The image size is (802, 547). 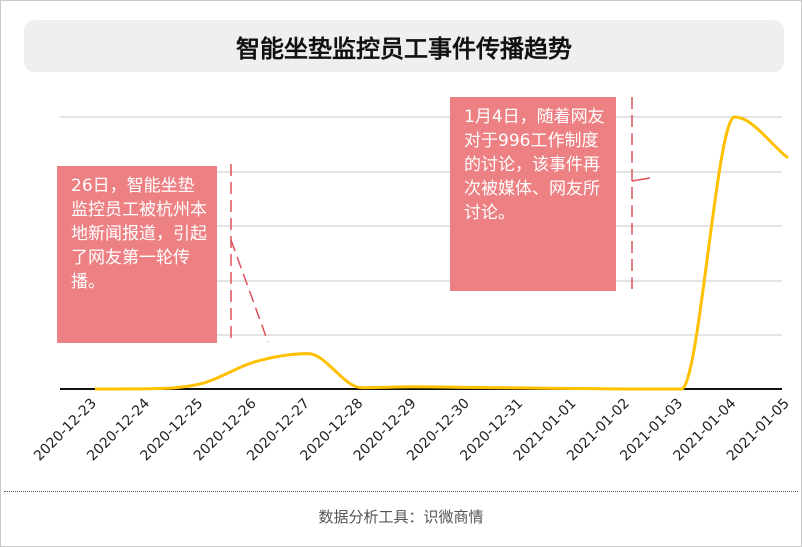 I want to click on marker-left-diagonal, so click(x=249, y=291).